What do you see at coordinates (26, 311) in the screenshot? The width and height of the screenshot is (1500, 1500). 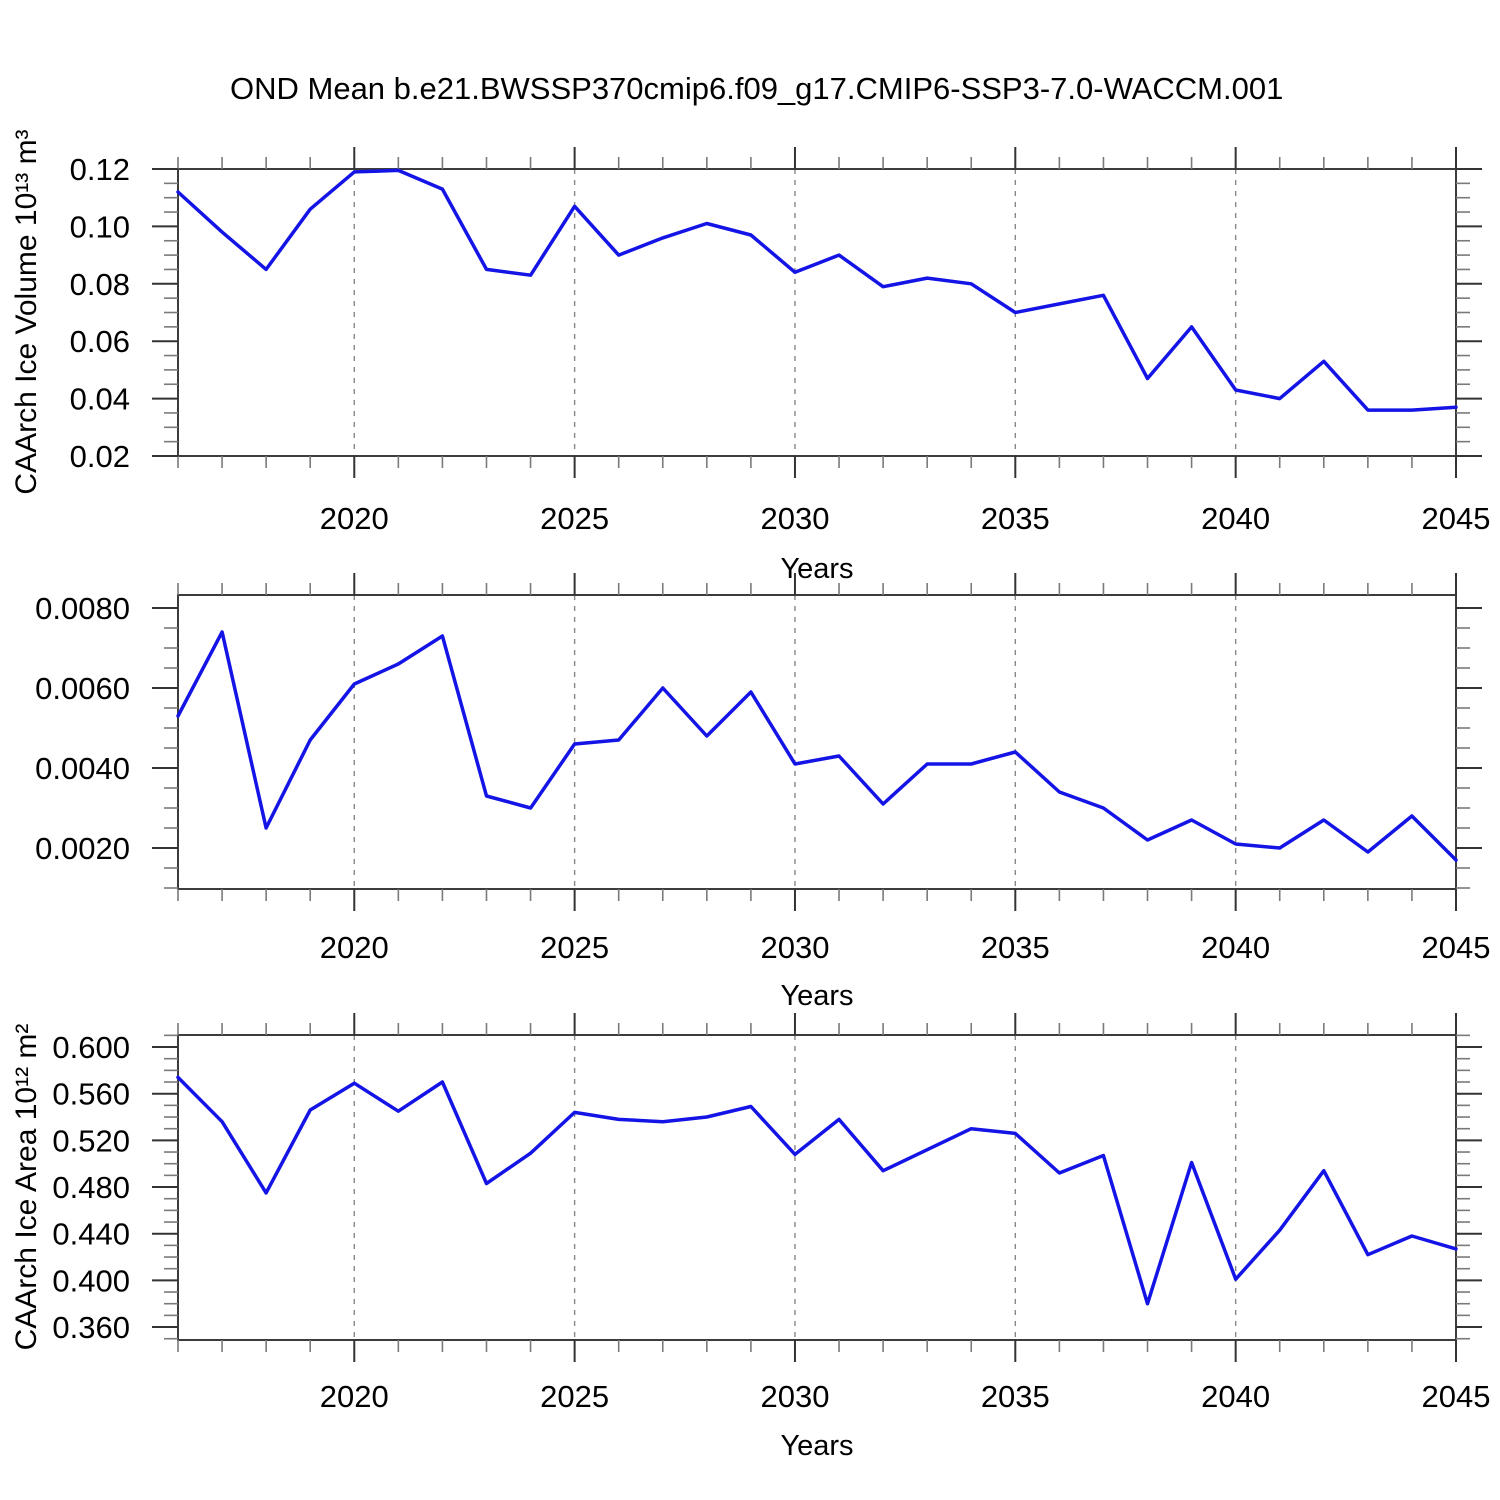 I see `y-axis-title-ice-volume: CAArch Ice Volume 10¹³ m³` at bounding box center [26, 311].